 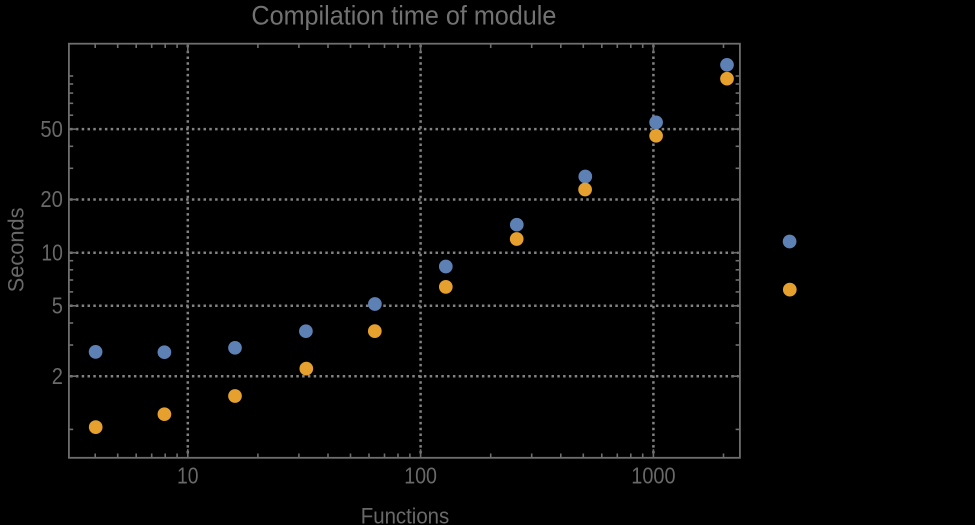 I want to click on svg-text: 5, so click(x=57, y=306).